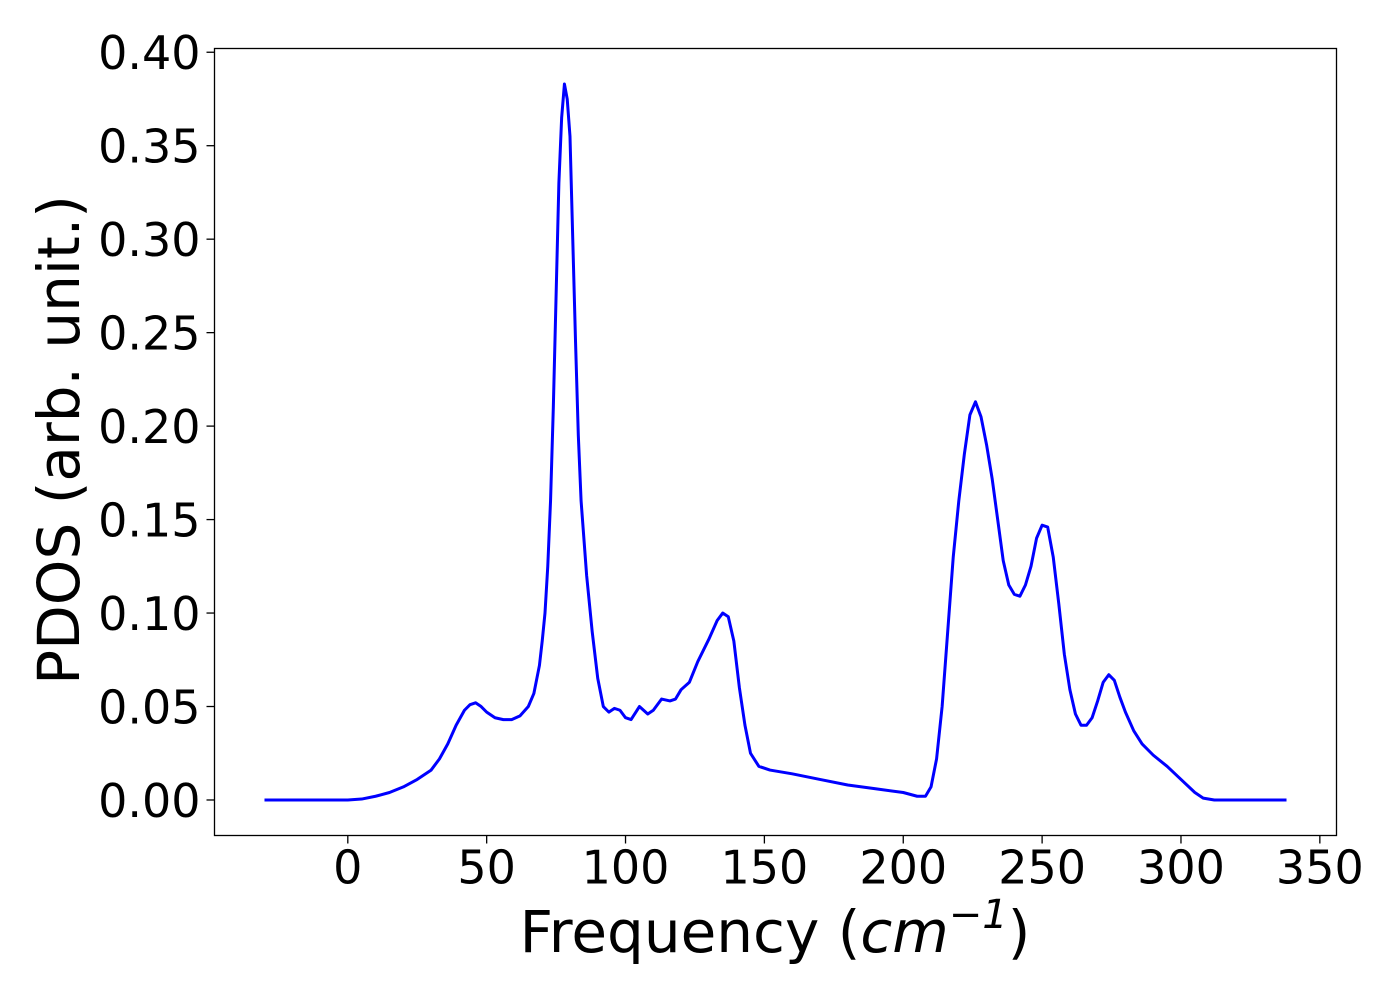  What do you see at coordinates (149, 801) in the screenshot?
I see `y-tick-label: 0.00` at bounding box center [149, 801].